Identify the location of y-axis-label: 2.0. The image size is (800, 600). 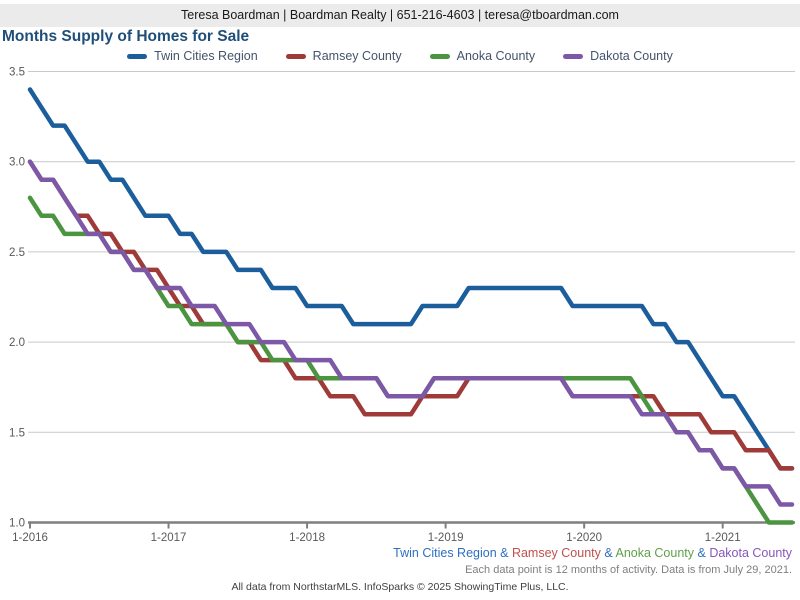
(17, 343).